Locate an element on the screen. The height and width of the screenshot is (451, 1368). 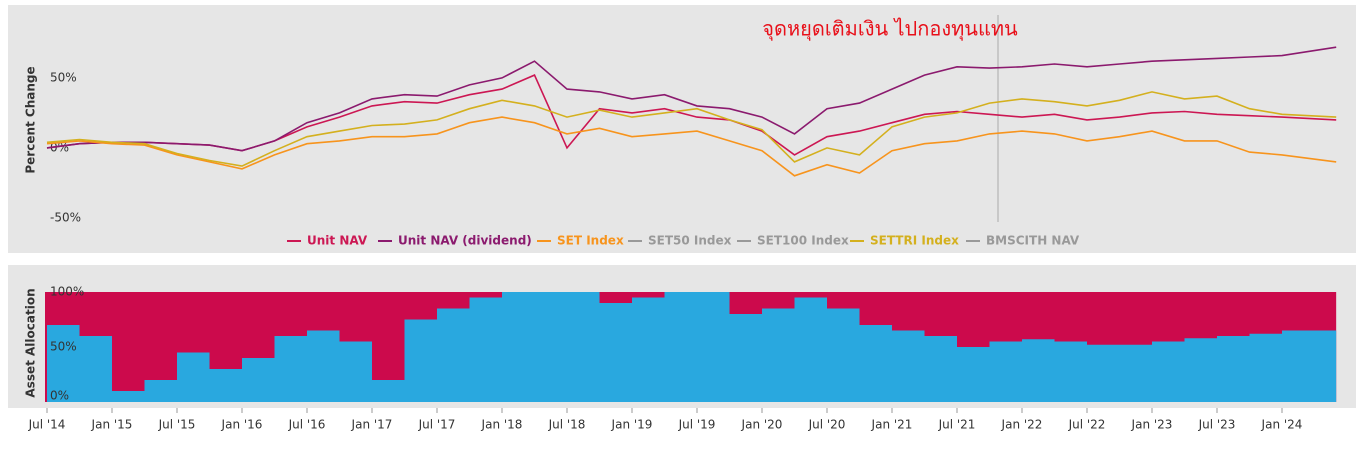
x-tick-label: Jul '17 is located at coordinates (437, 425).